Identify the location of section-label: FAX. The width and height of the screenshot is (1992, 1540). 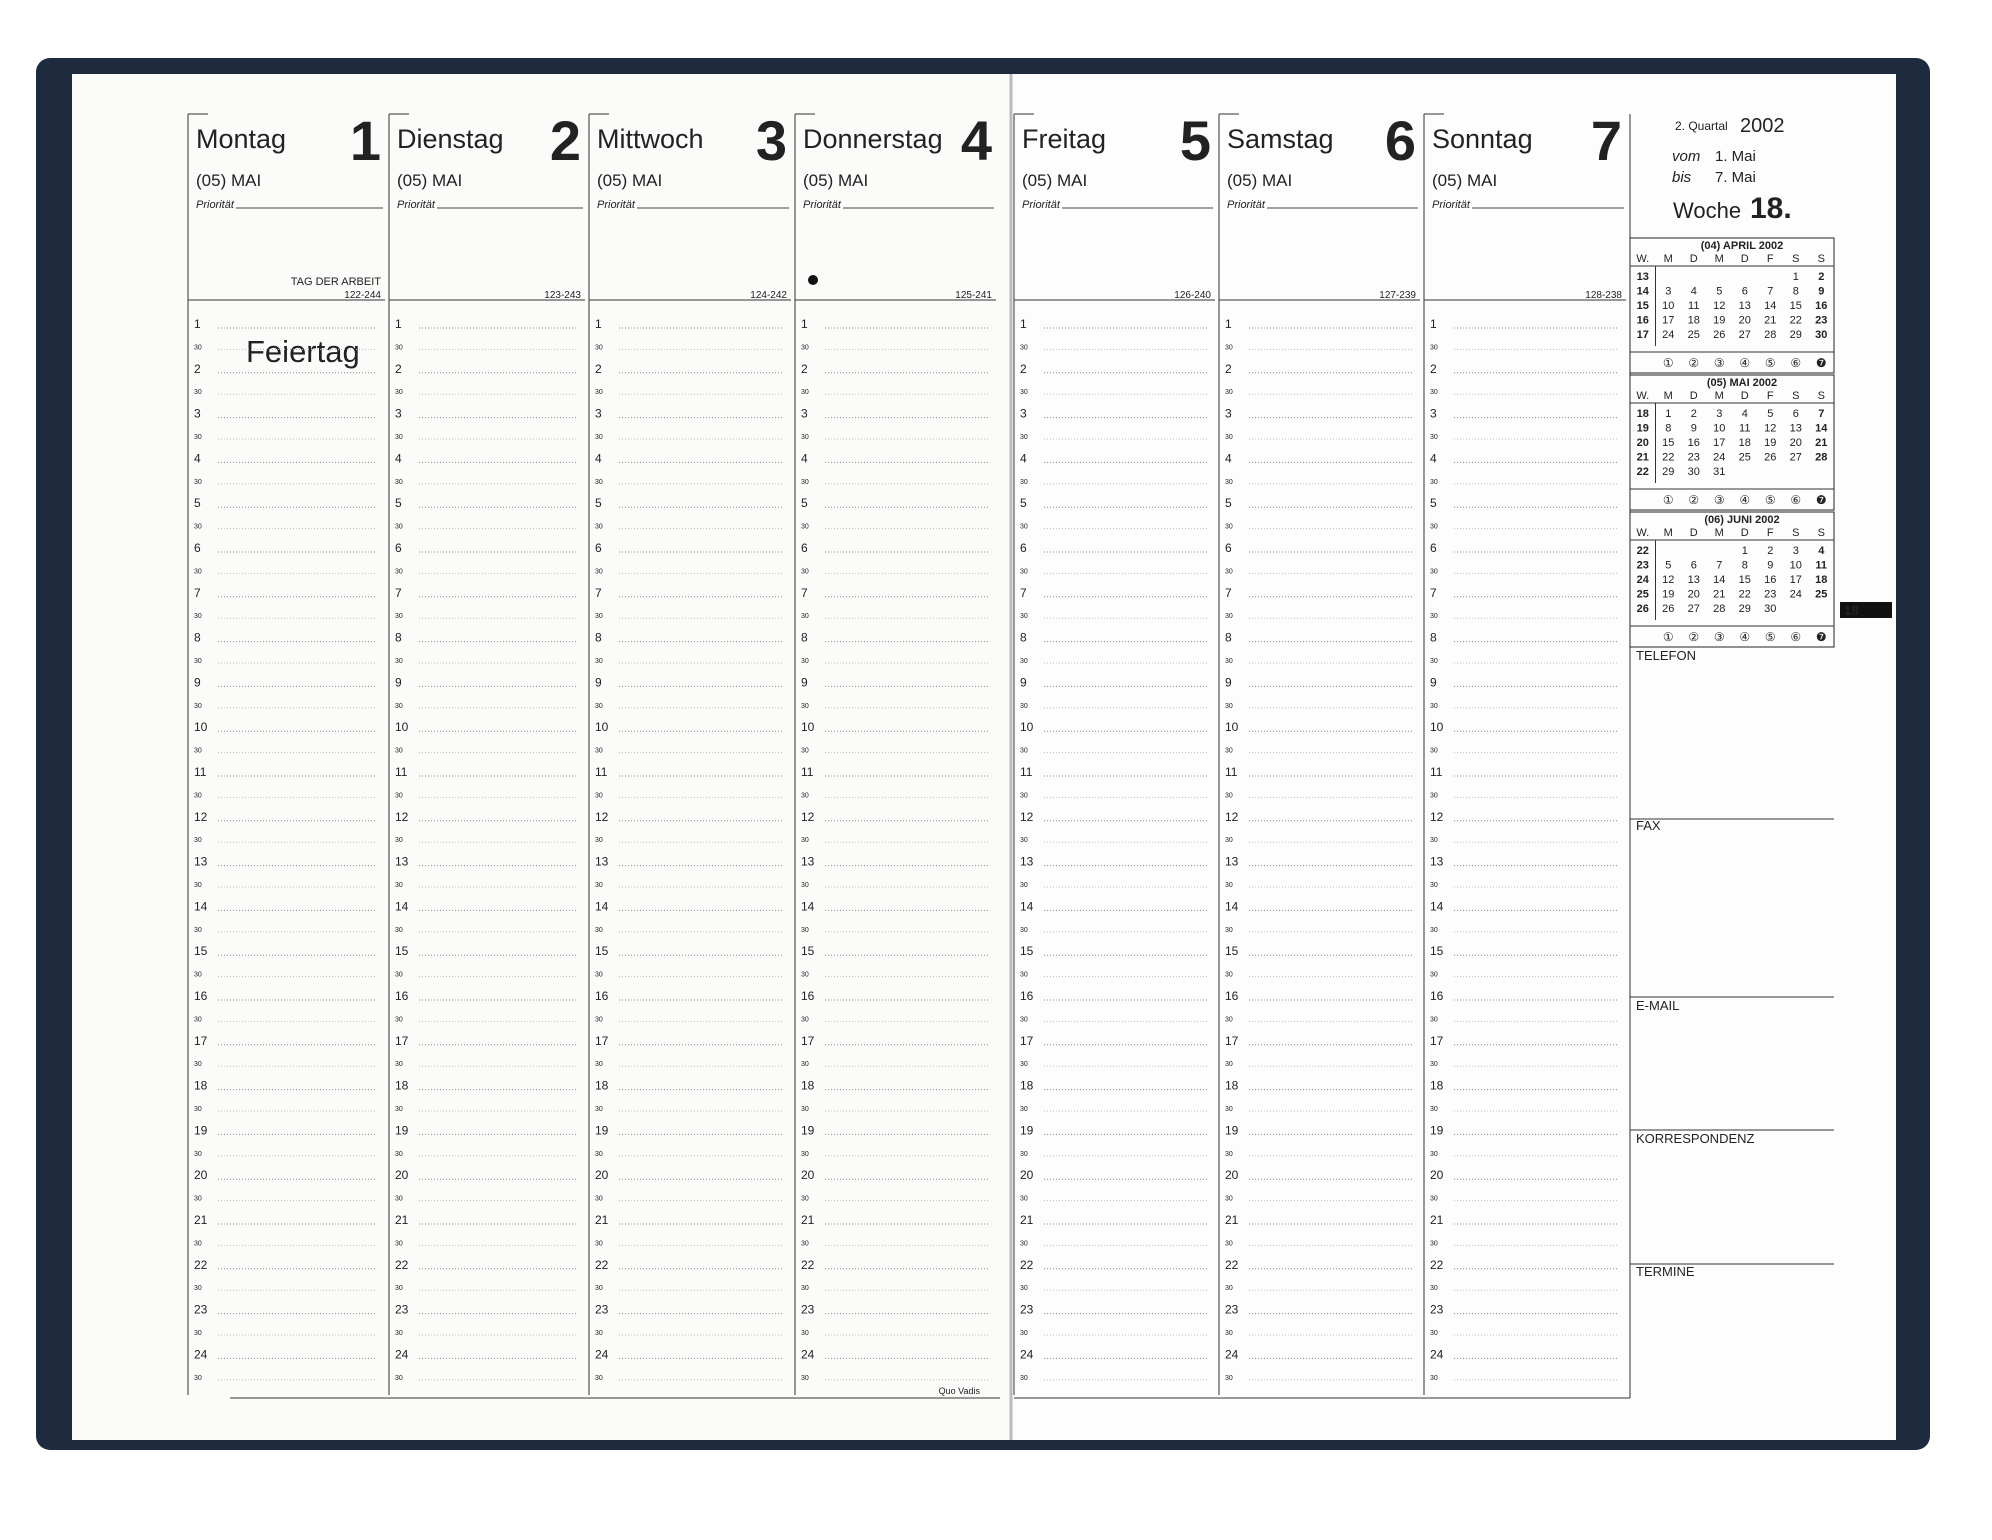
(1648, 825).